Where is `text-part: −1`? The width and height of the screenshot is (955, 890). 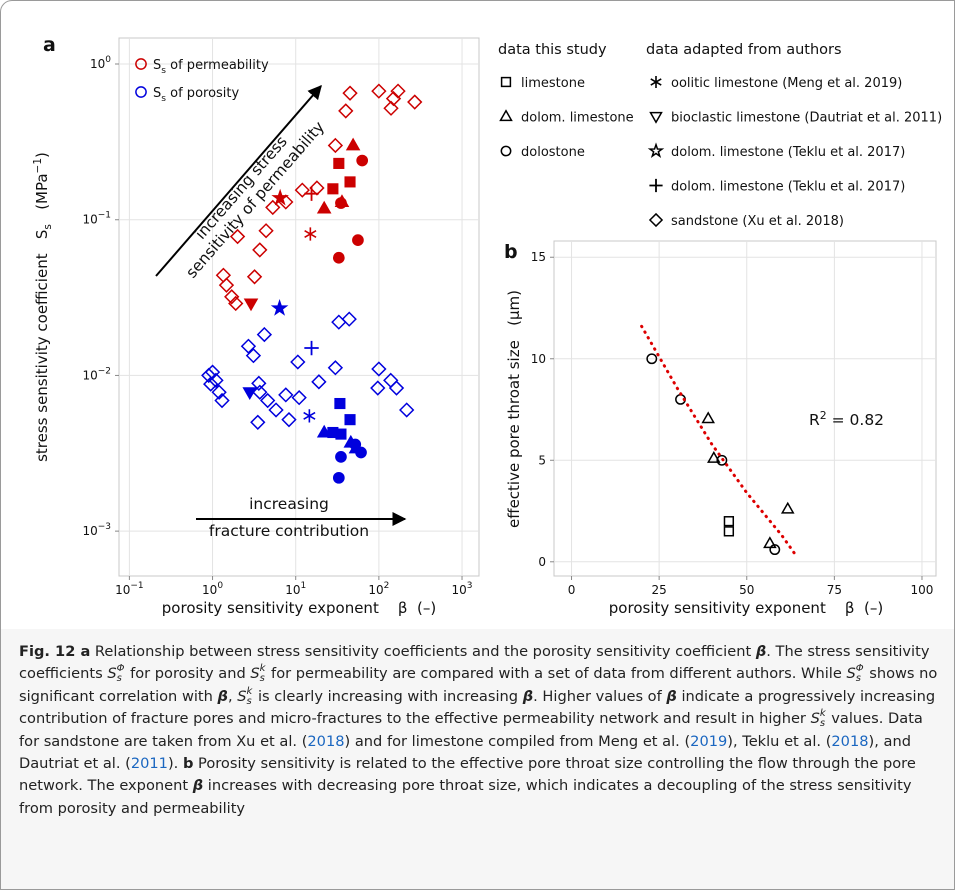
text-part: −1 is located at coordinates (38, 165).